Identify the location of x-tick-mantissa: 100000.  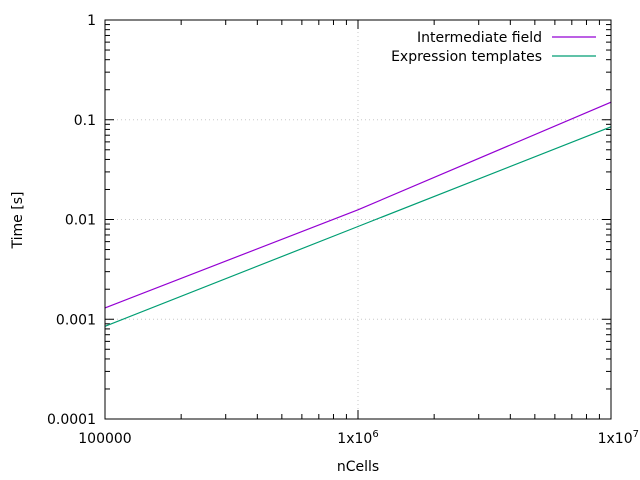
(104, 439).